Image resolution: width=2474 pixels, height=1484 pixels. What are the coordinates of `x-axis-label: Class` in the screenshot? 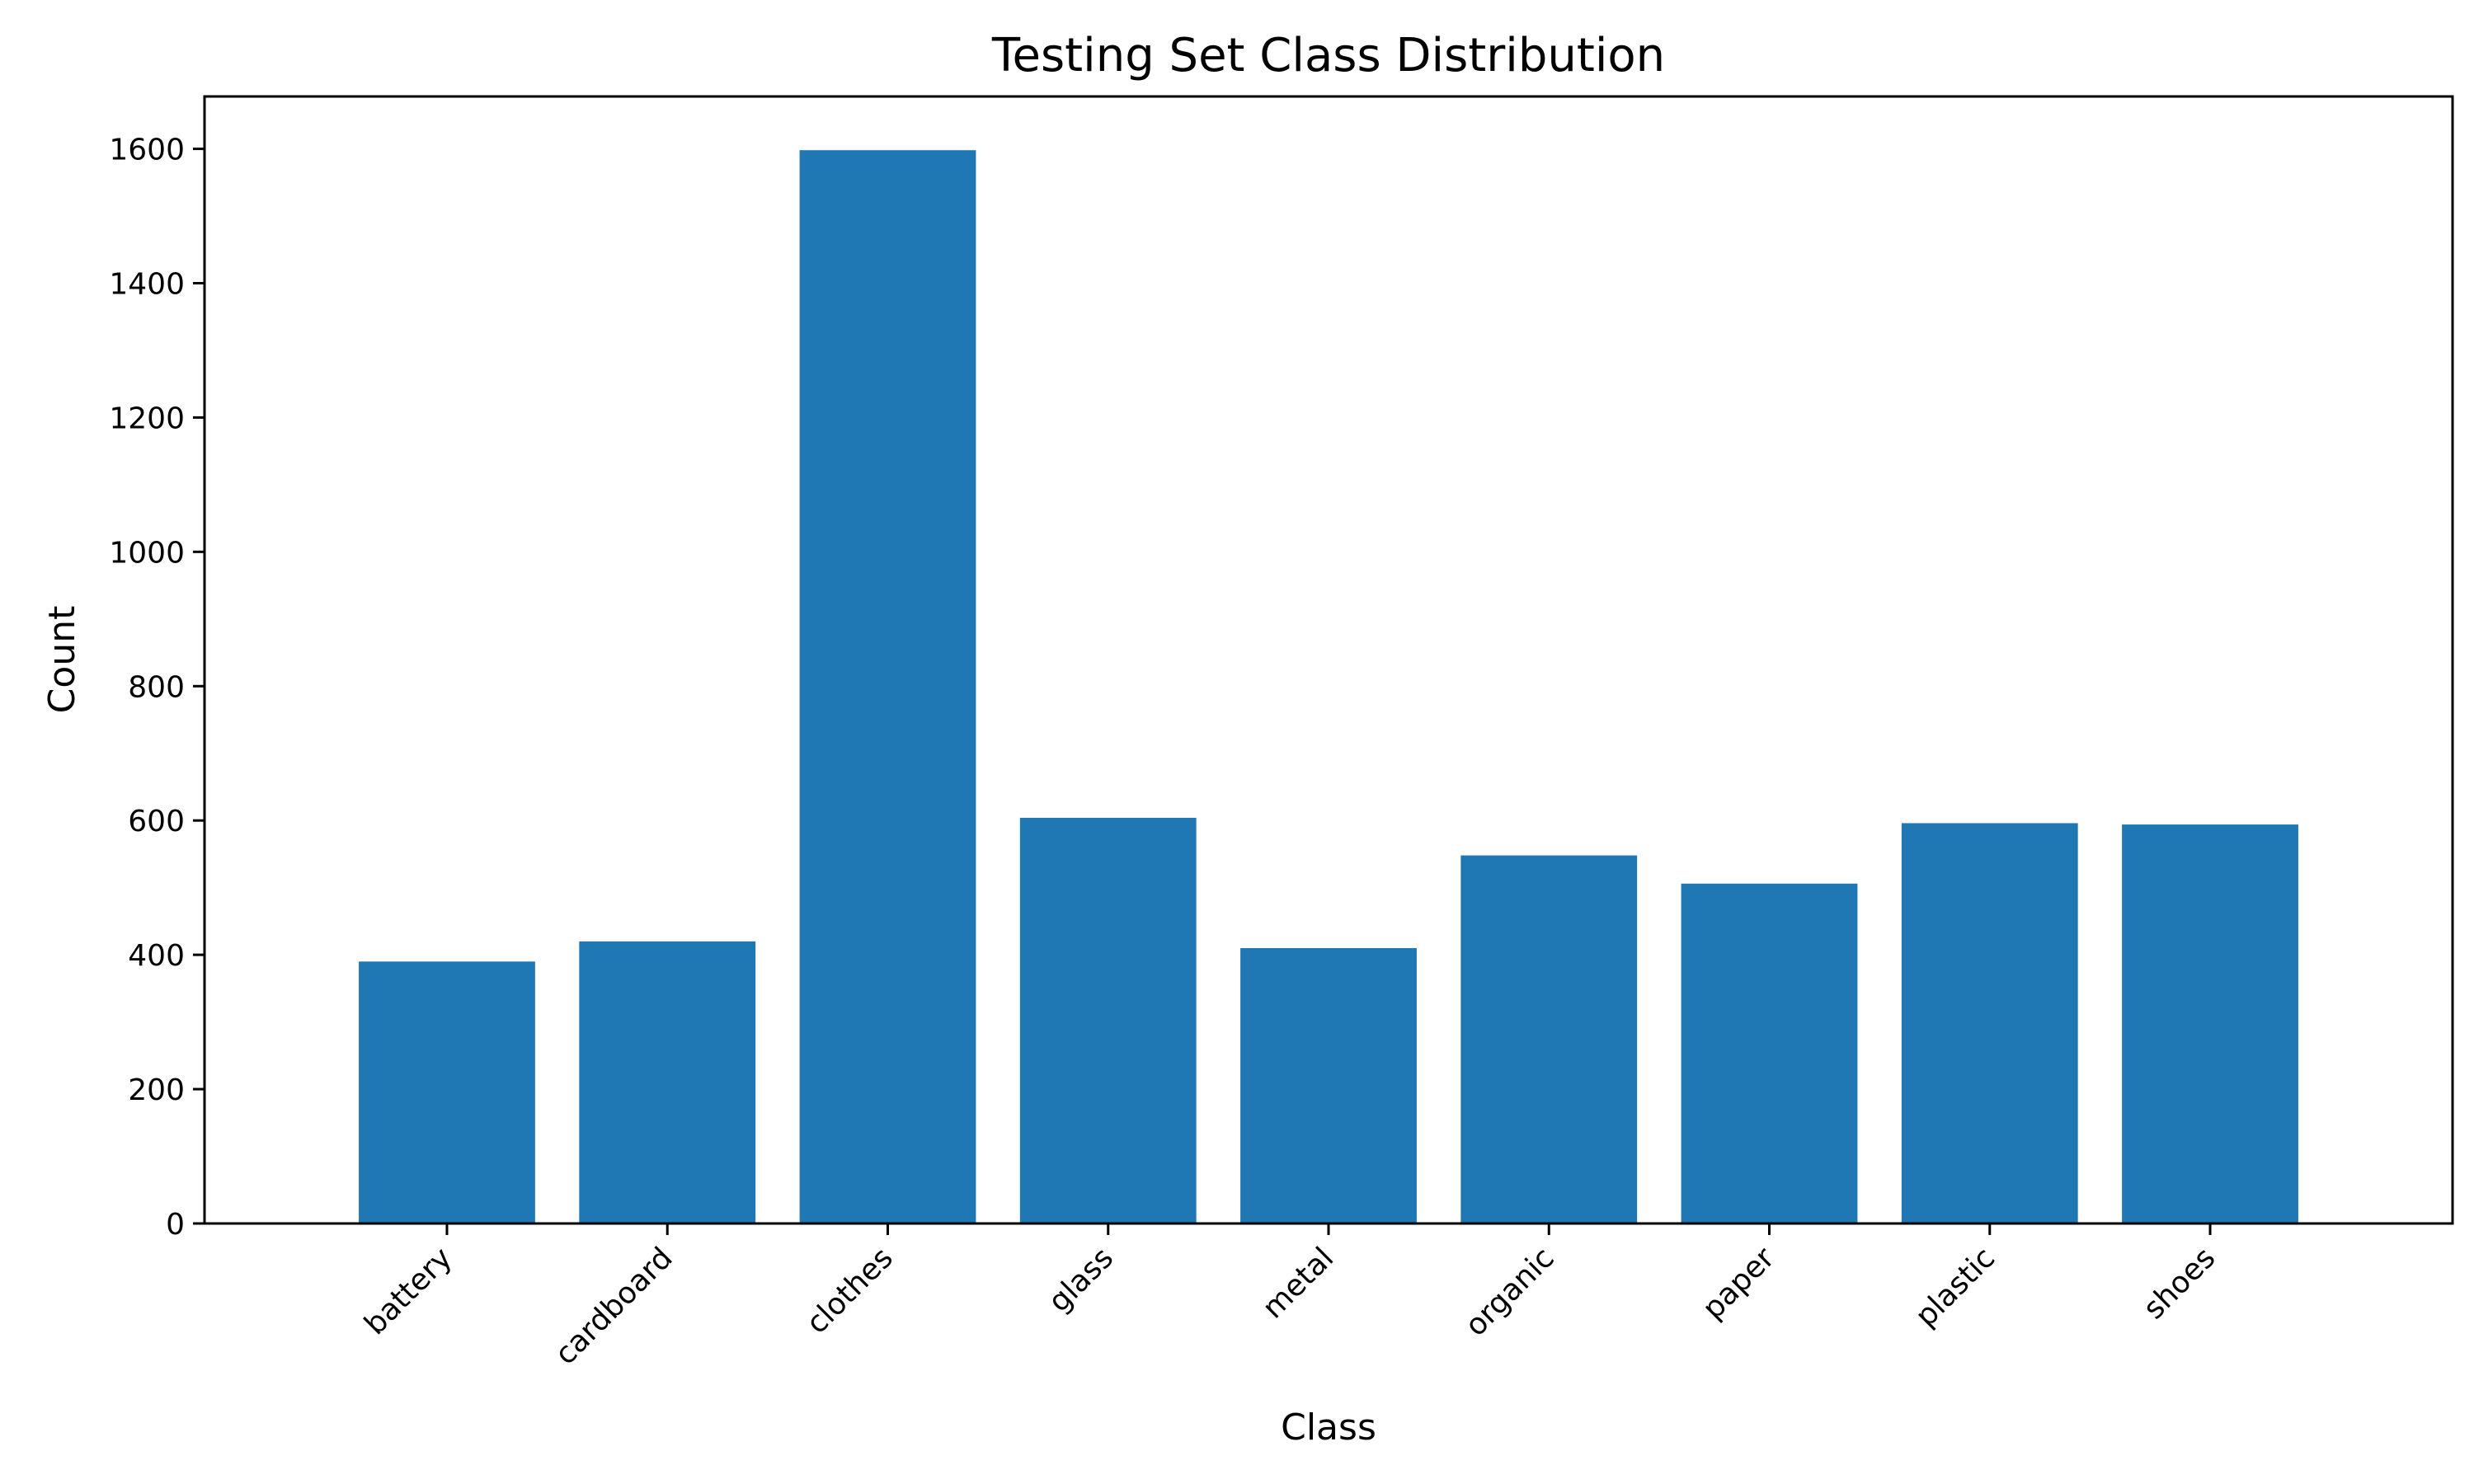 It's located at (1328, 1428).